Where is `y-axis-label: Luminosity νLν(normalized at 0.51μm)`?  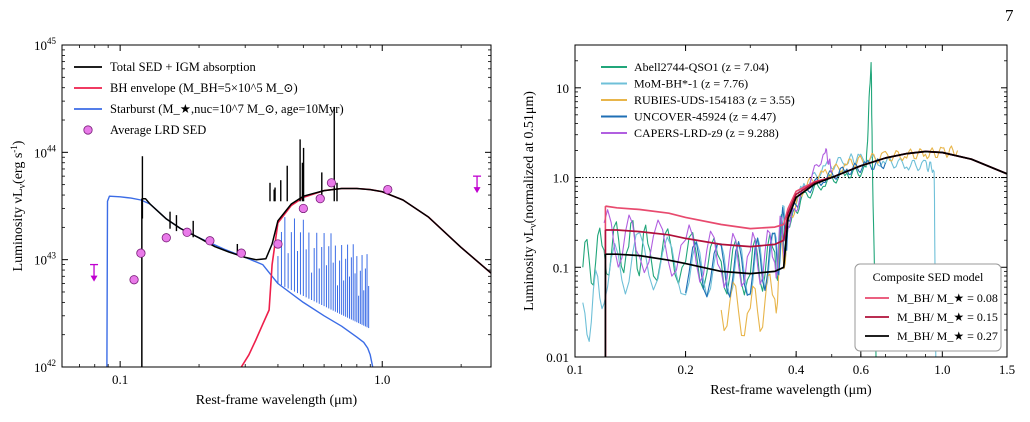
y-axis-label: Luminosity νLν(normalized at 0.51μm) is located at coordinates (530, 201).